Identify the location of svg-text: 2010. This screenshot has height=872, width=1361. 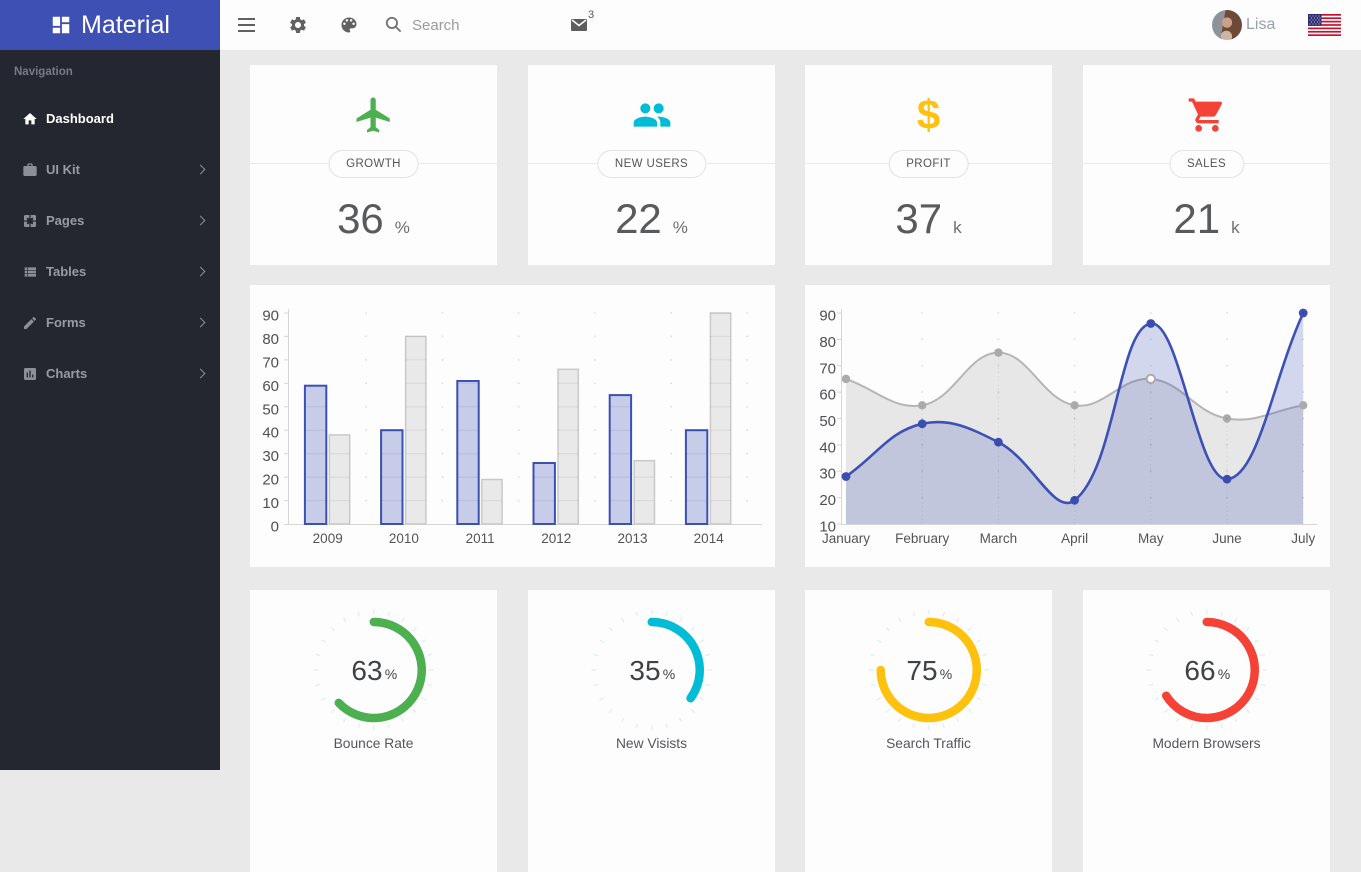
(404, 538).